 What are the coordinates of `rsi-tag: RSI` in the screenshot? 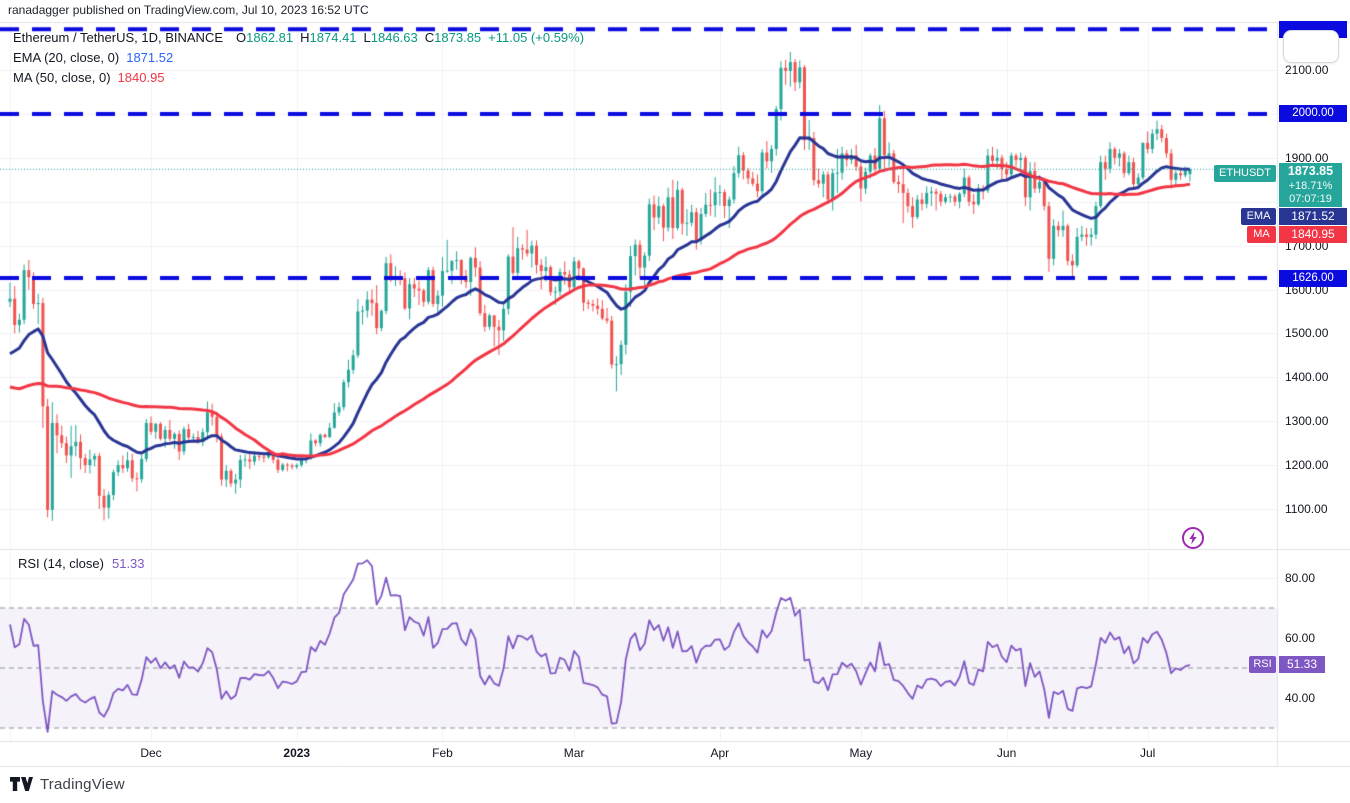 It's located at (1262, 664).